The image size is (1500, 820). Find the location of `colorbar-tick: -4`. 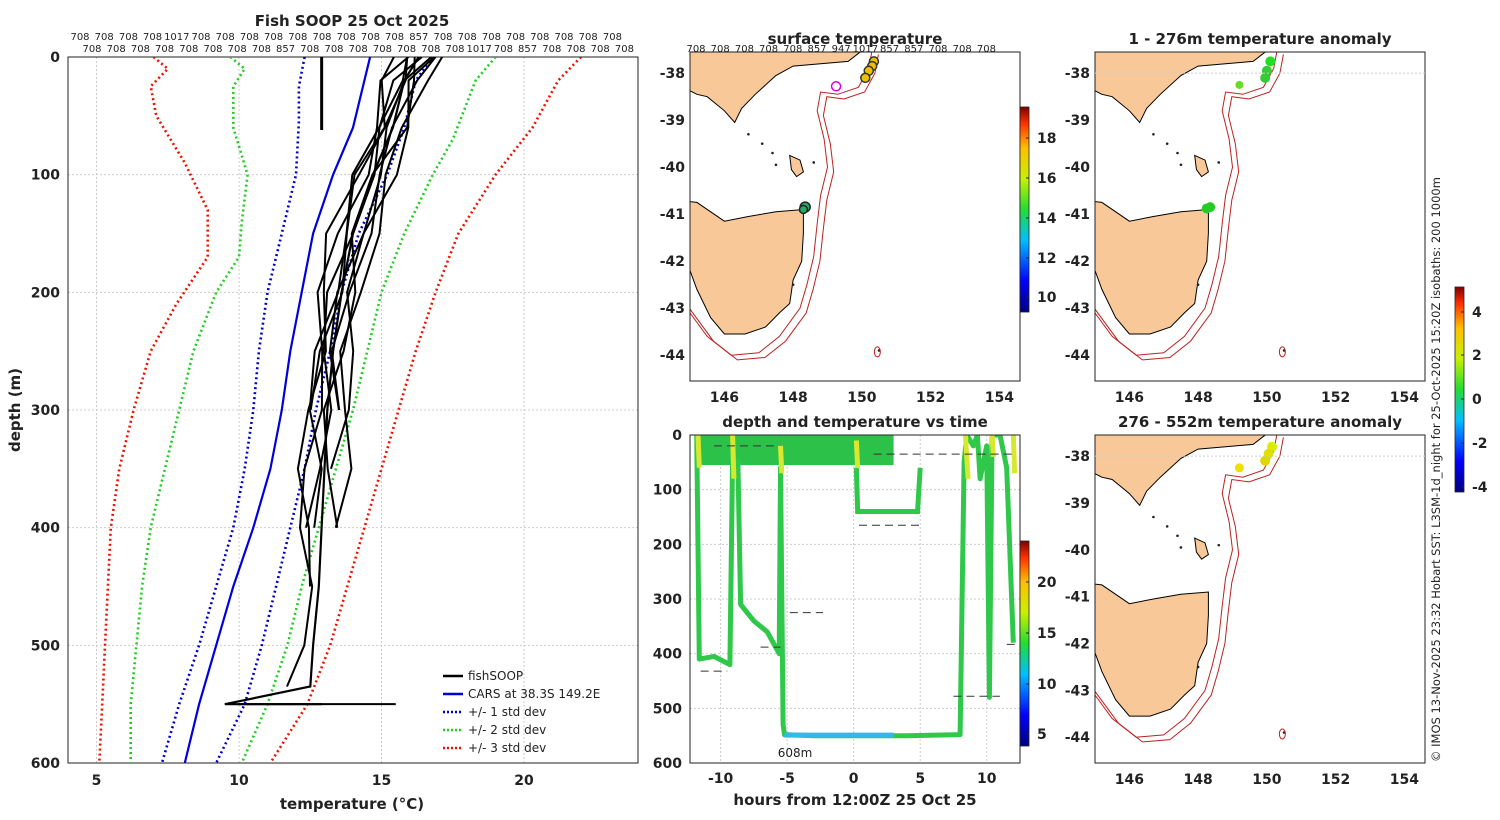

colorbar-tick: -4 is located at coordinates (1480, 488).